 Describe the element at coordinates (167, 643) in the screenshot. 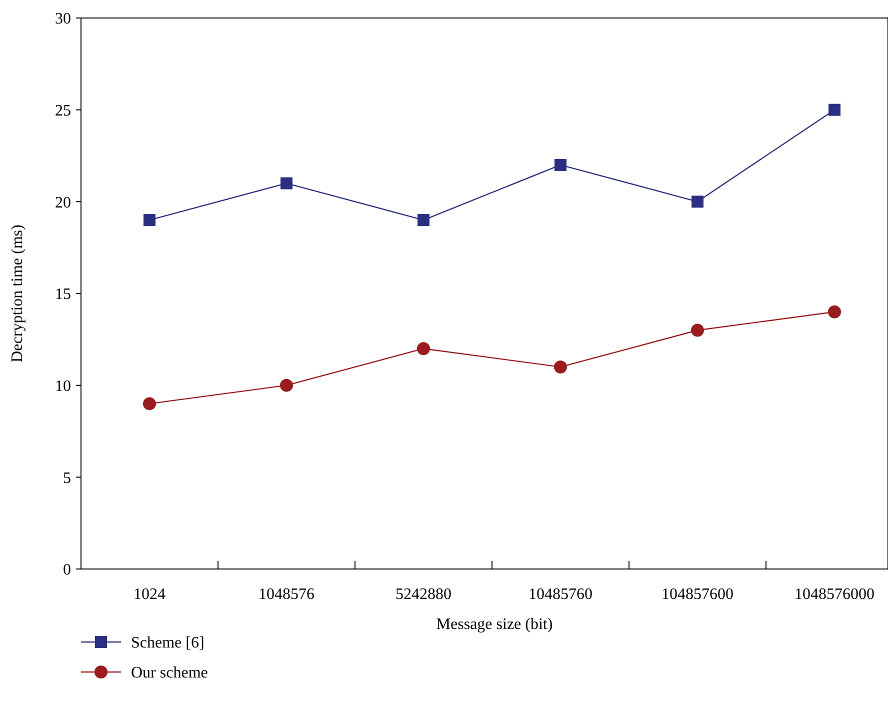

I see `legend-label: Scheme [6]` at that location.